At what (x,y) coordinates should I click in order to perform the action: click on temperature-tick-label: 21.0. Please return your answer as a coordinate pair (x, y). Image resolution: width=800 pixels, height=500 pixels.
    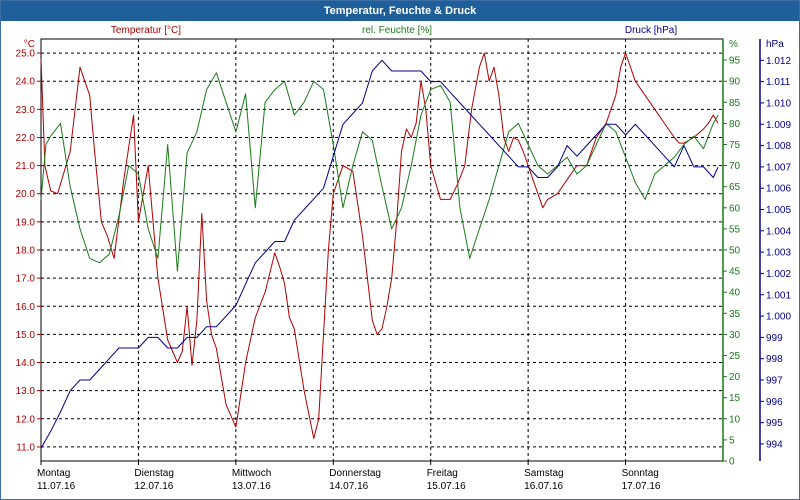
    Looking at the image, I should click on (26, 166).